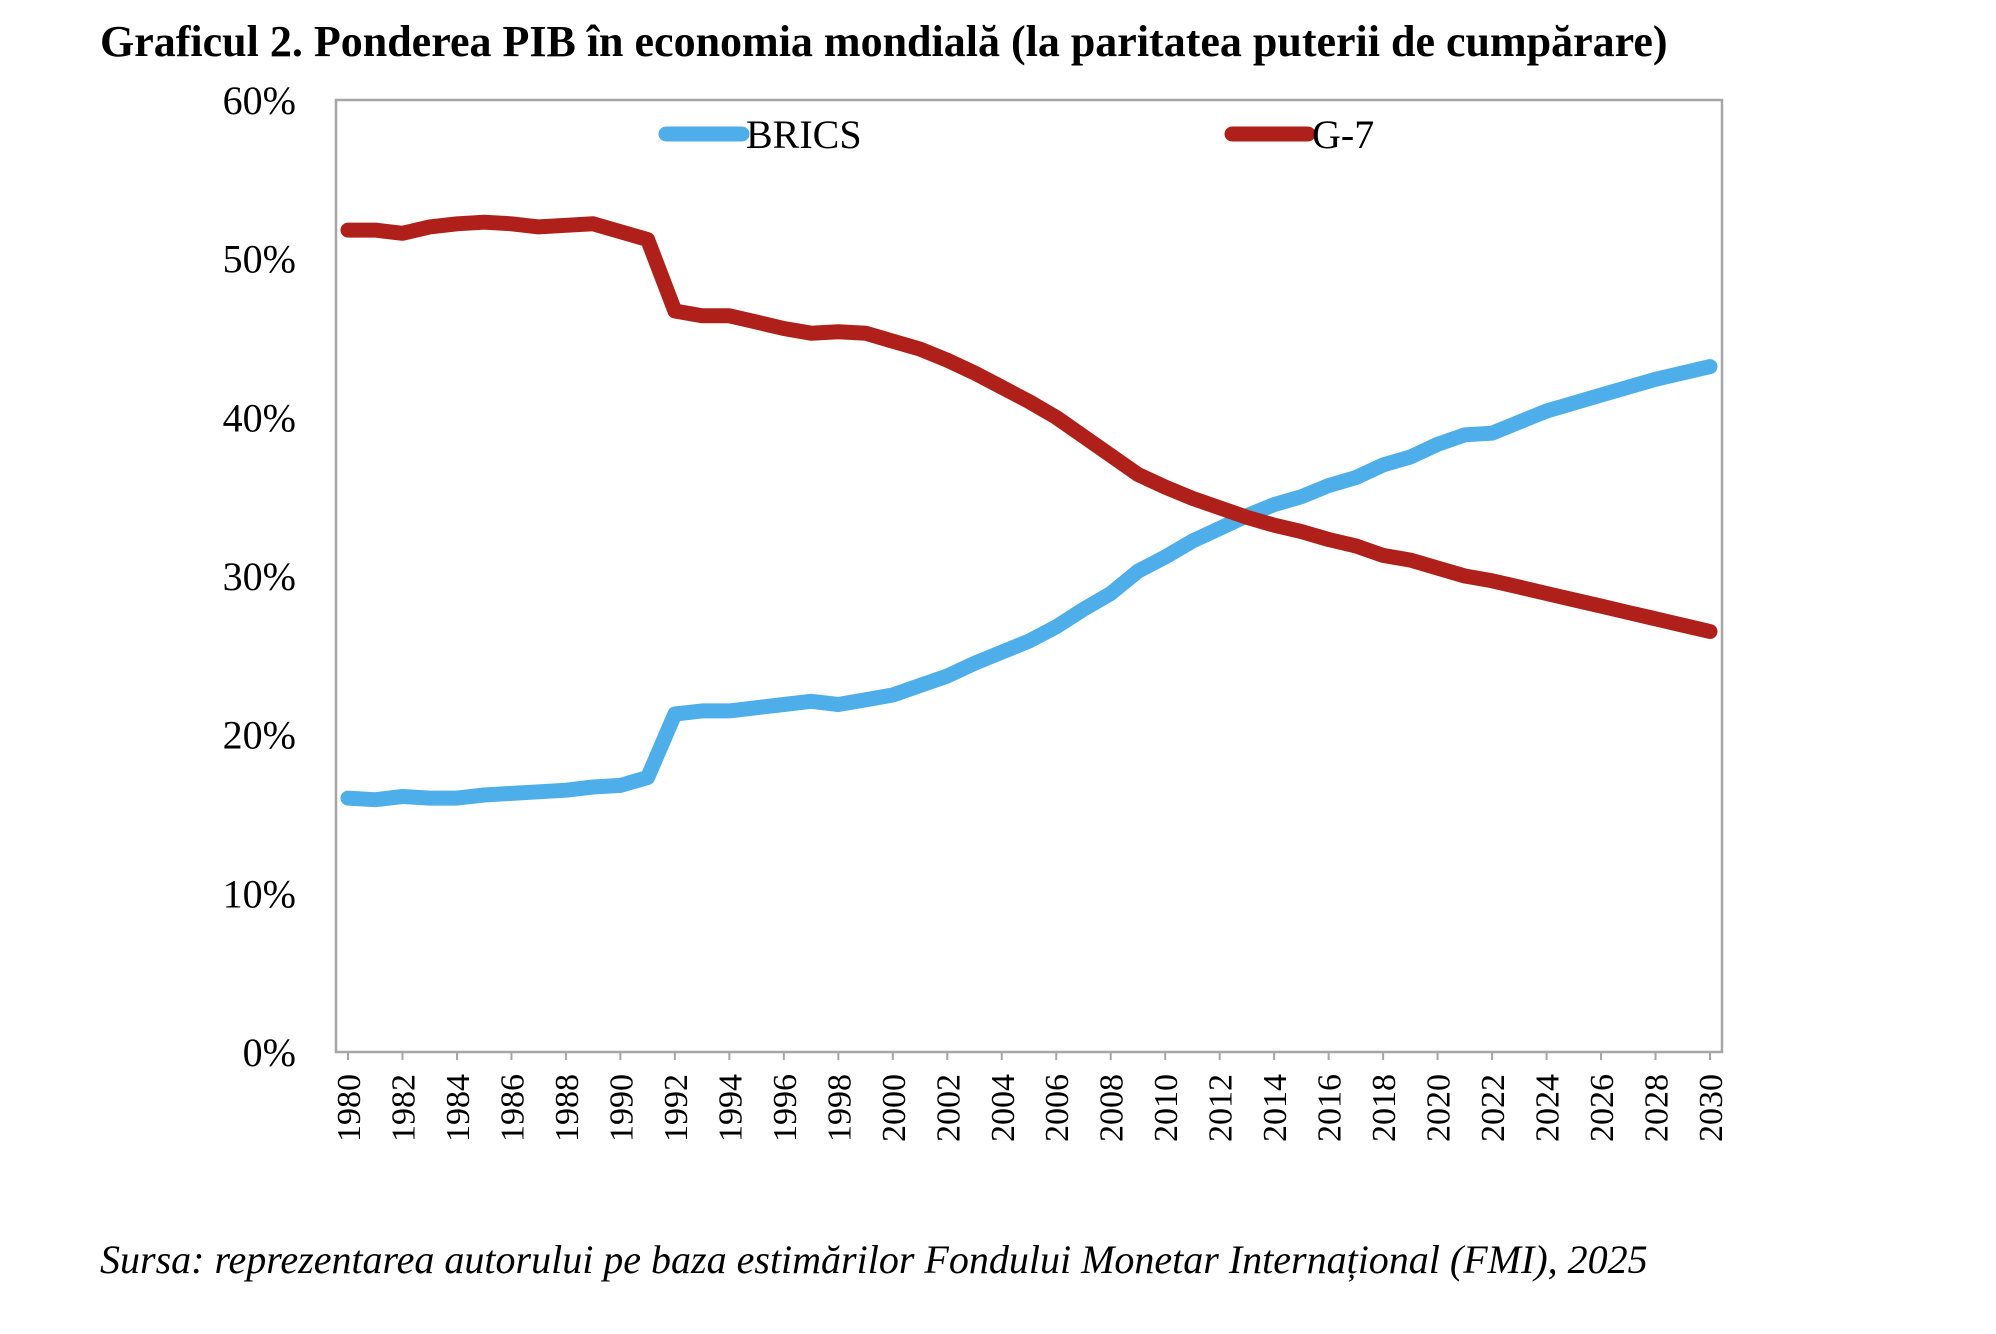  Describe the element at coordinates (1384, 1108) in the screenshot. I see `x-tick-label: 2018` at that location.